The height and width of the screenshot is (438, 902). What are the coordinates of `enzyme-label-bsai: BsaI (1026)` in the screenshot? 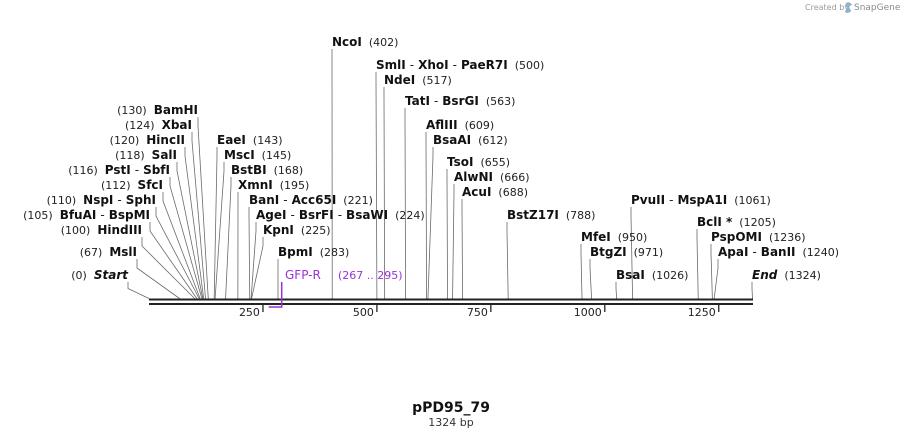 It's located at (652, 275).